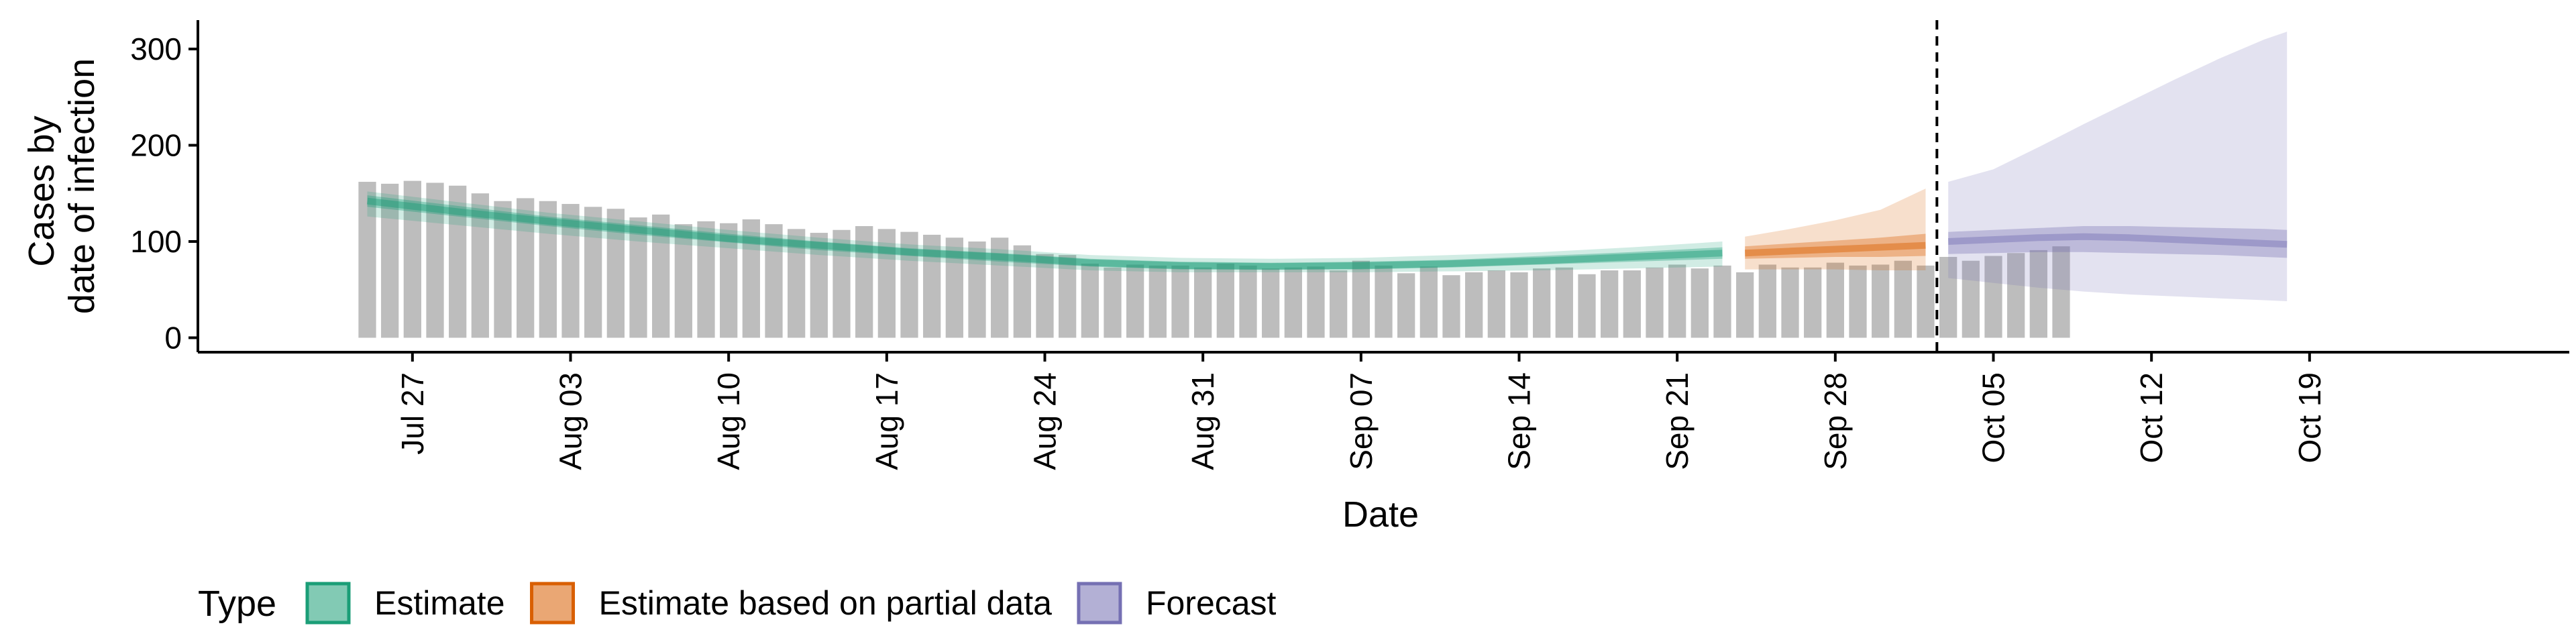 This screenshot has width=2576, height=644. What do you see at coordinates (1835, 421) in the screenshot?
I see `x-tick-label: Sep 28` at bounding box center [1835, 421].